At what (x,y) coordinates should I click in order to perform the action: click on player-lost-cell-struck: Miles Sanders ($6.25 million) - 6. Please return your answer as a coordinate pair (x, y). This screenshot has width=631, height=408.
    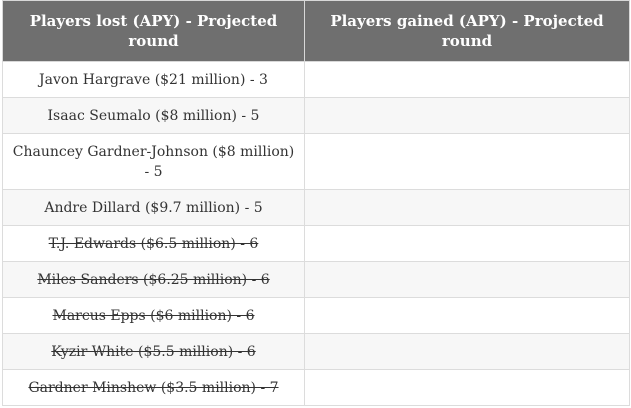
    Looking at the image, I should click on (153, 279).